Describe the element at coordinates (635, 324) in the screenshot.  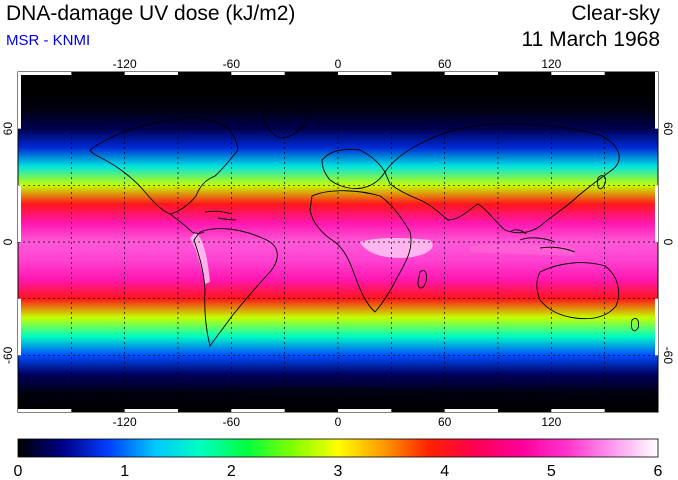
I see `new-zealand-coastline` at that location.